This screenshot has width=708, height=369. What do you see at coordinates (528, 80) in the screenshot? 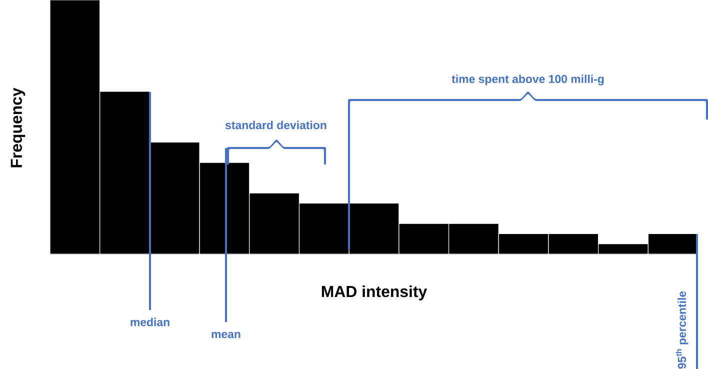
I see `annotation: time spent above 100 milli-g` at bounding box center [528, 80].